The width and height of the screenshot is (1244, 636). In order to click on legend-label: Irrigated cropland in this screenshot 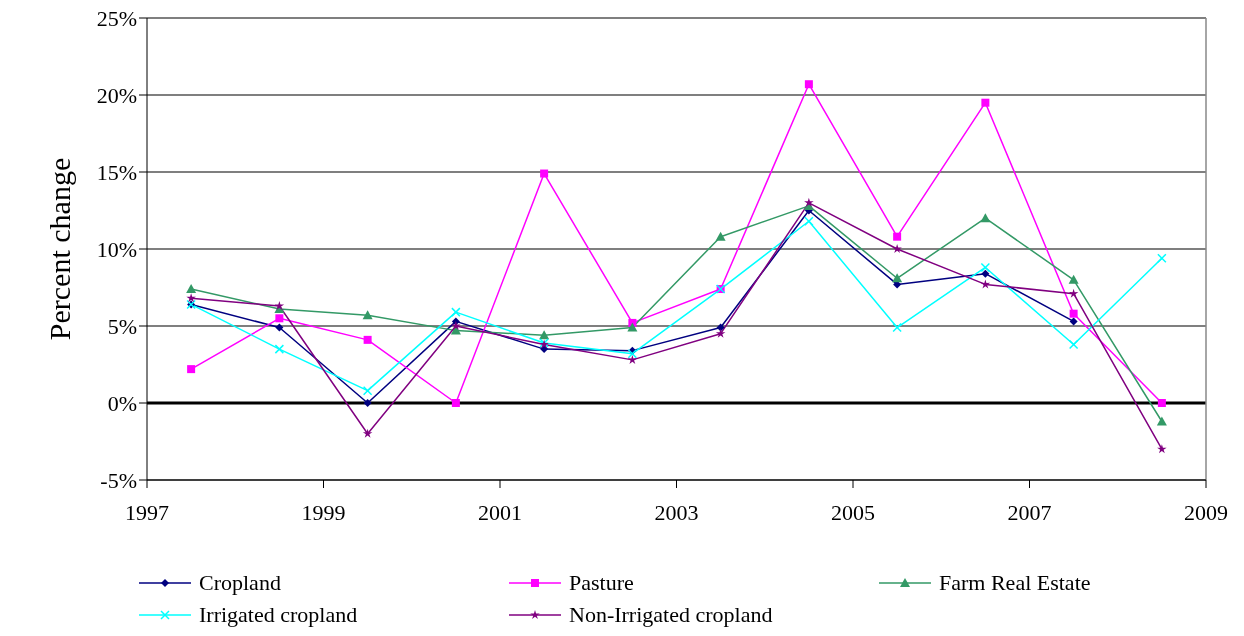, I will do `click(278, 615)`.